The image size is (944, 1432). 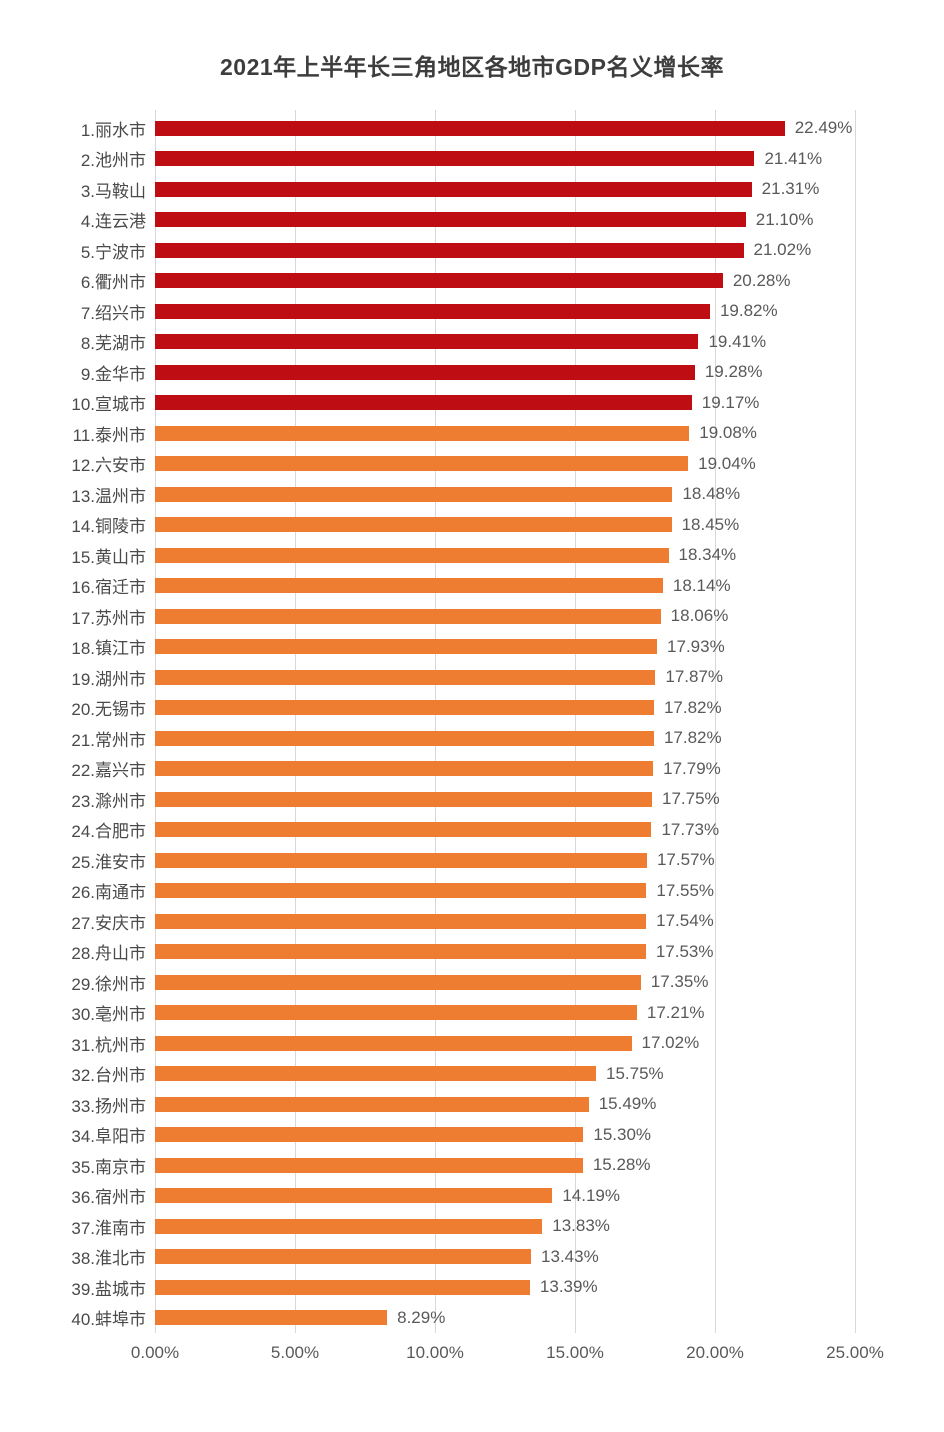 What do you see at coordinates (701, 585) in the screenshot?
I see `value-label: 18.14%` at bounding box center [701, 585].